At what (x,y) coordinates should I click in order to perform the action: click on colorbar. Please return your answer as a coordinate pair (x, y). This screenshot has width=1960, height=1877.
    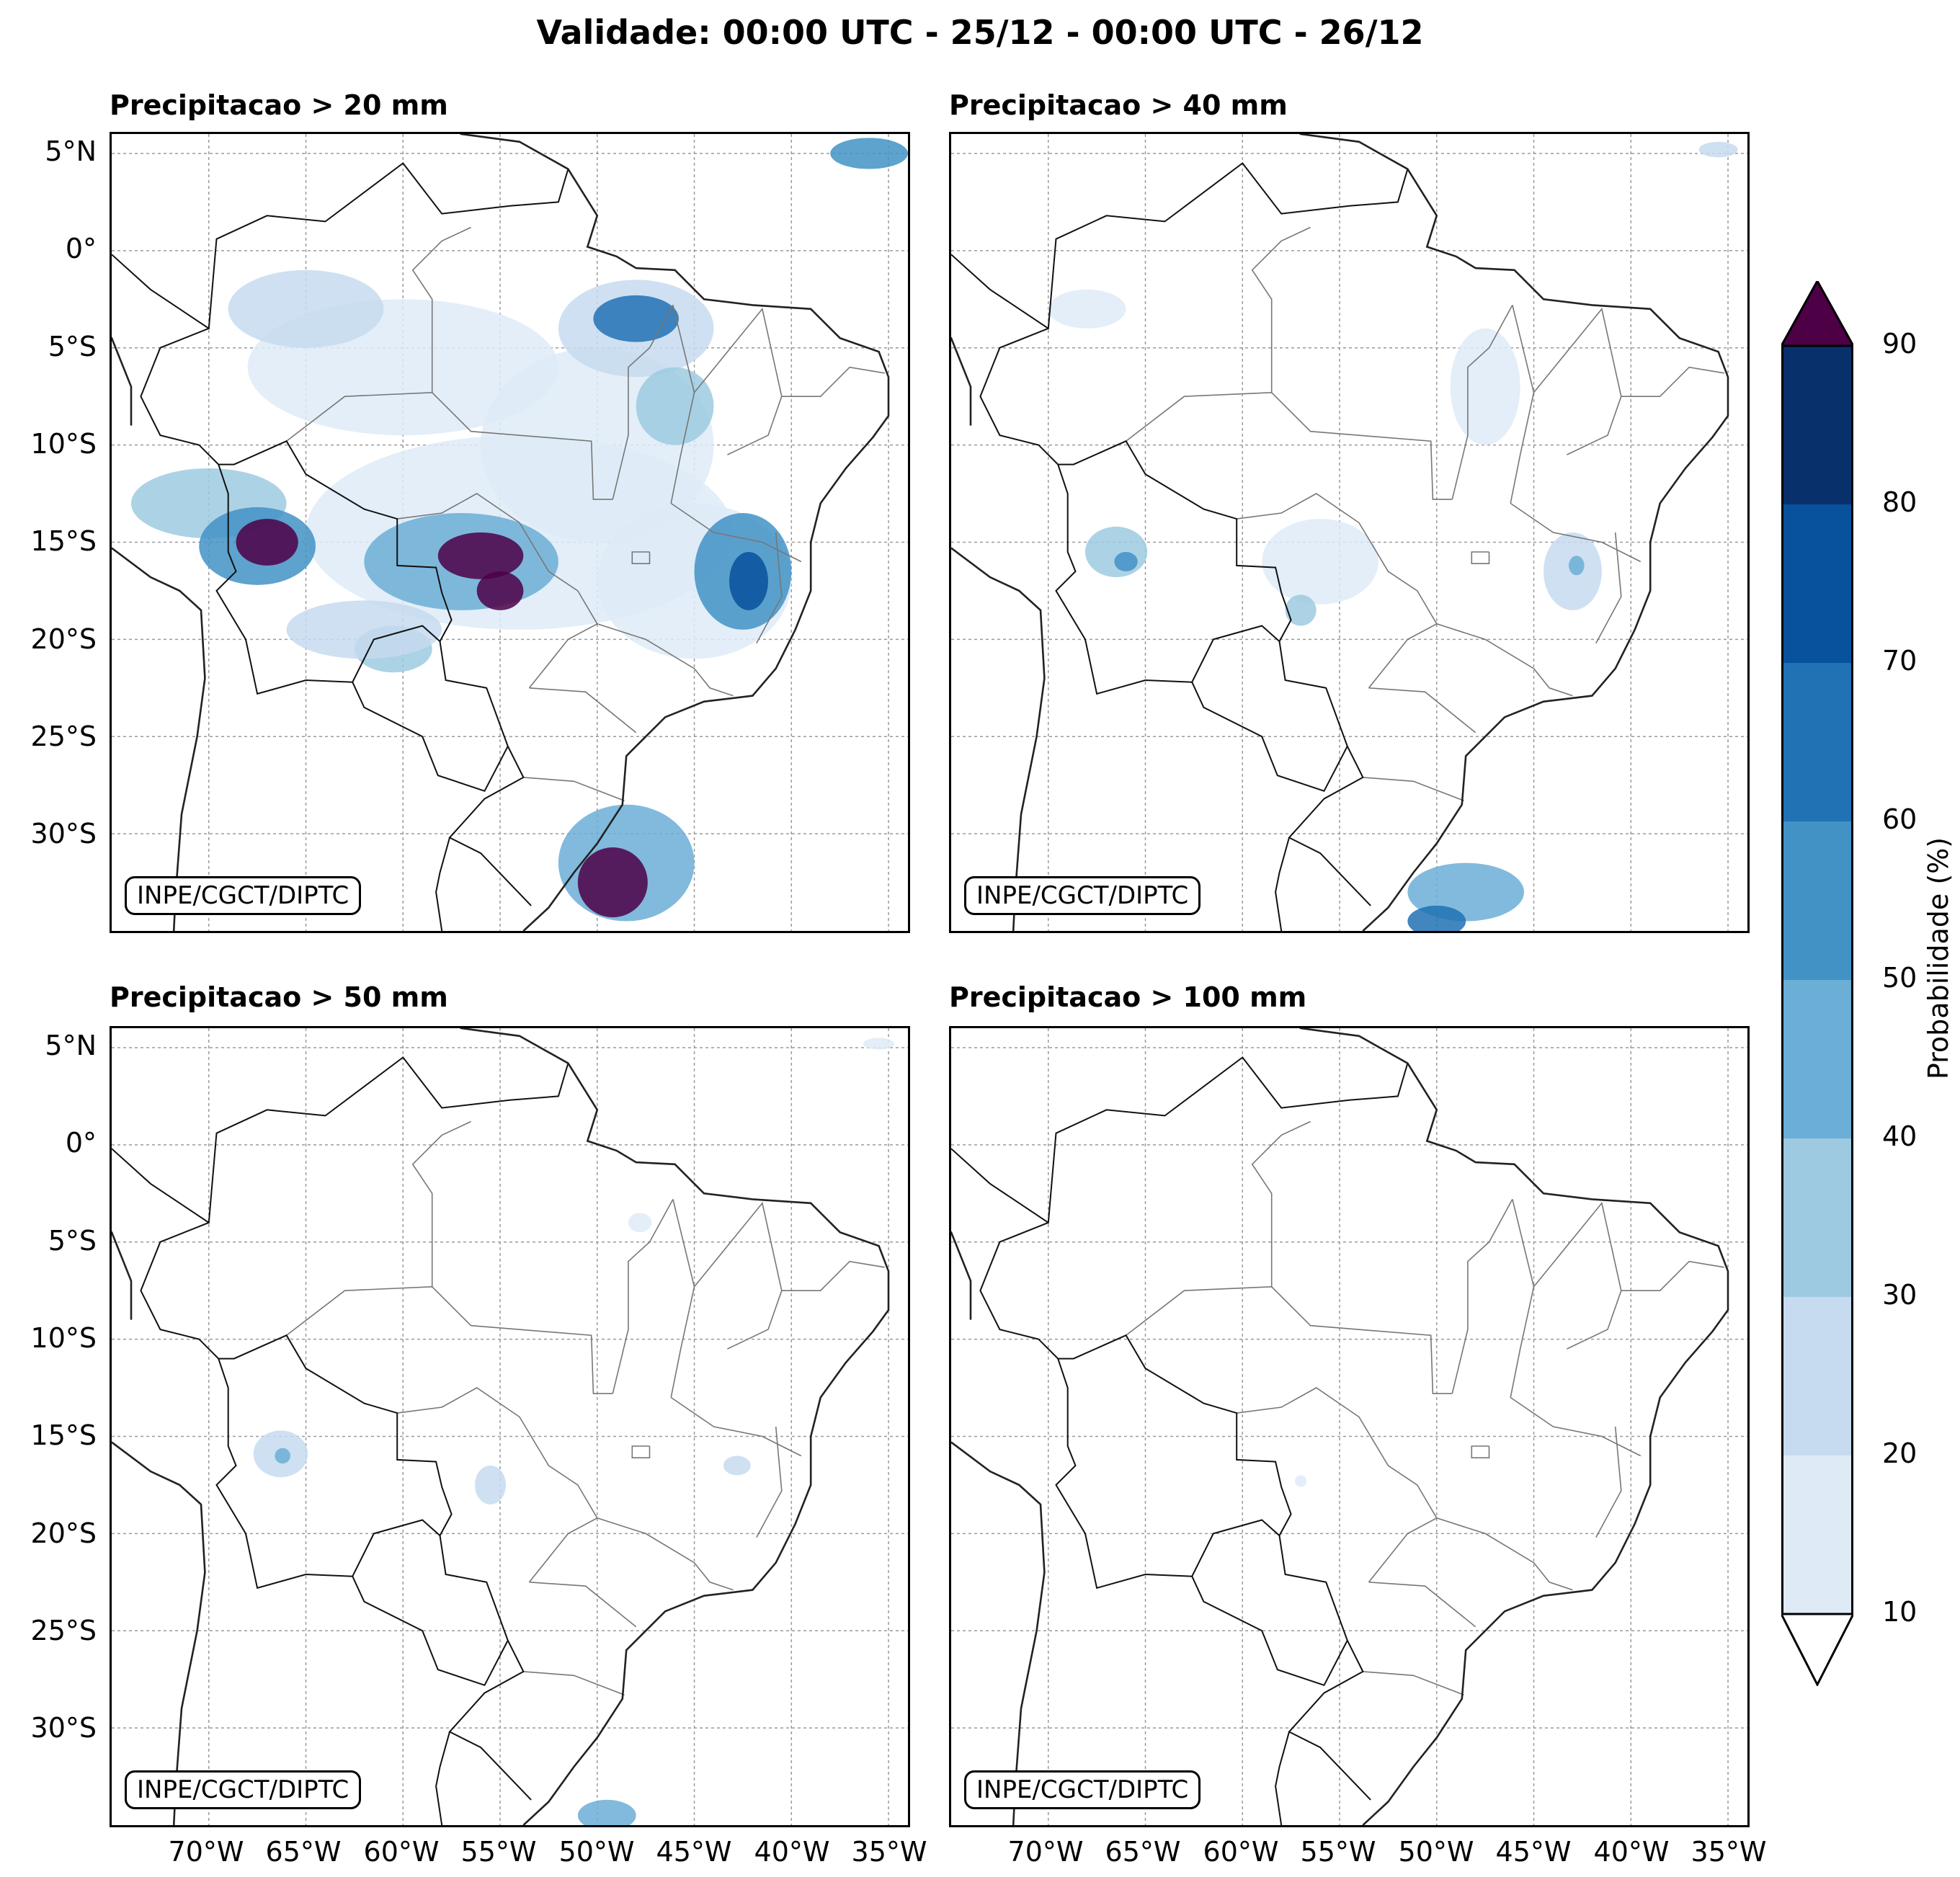
    Looking at the image, I should click on (1817, 984).